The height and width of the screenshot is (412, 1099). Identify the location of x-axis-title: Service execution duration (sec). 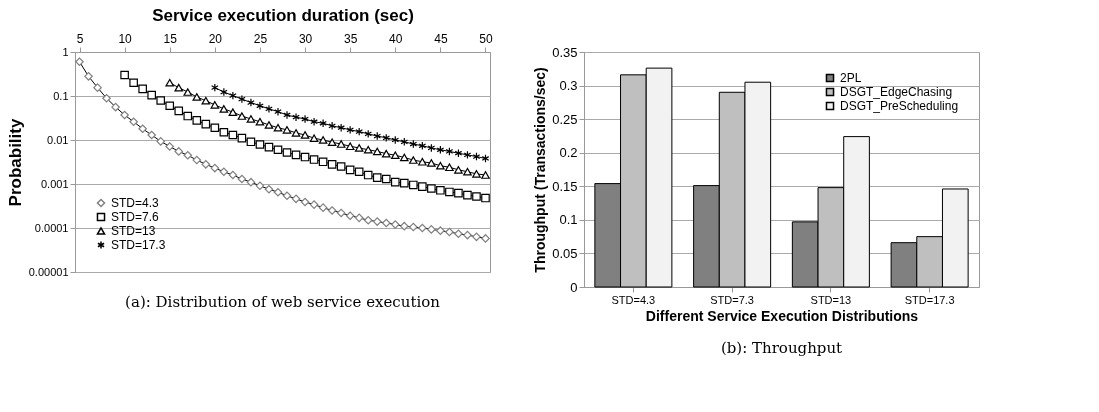
(283, 15).